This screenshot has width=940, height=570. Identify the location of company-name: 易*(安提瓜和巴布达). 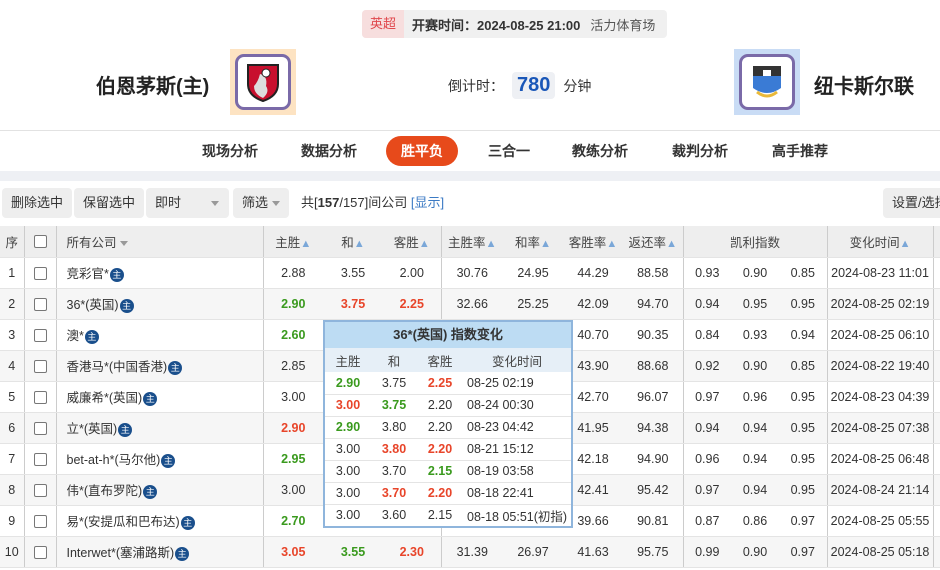
(123, 522).